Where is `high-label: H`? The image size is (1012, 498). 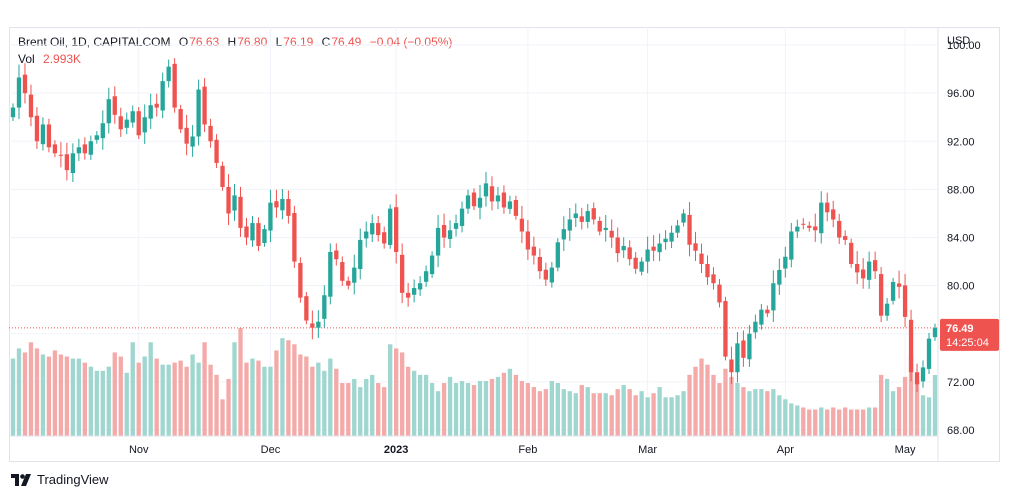
high-label: H is located at coordinates (232, 42).